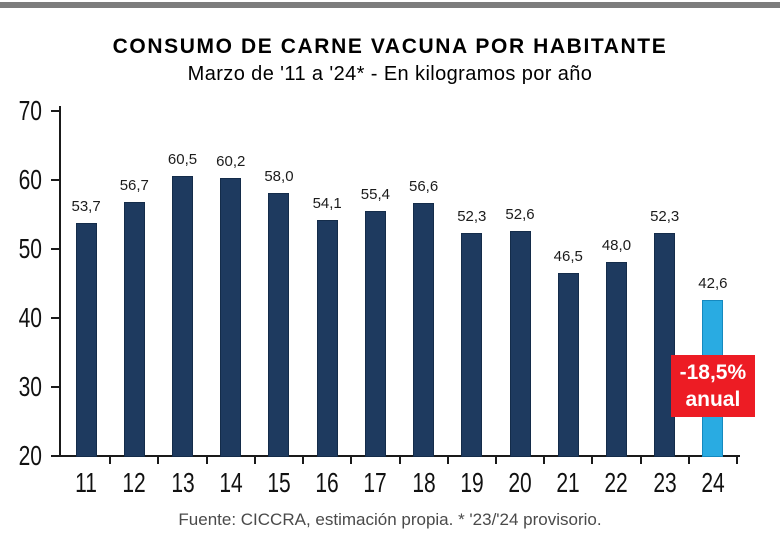  I want to click on y-axis-tick-label: 70, so click(30, 110).